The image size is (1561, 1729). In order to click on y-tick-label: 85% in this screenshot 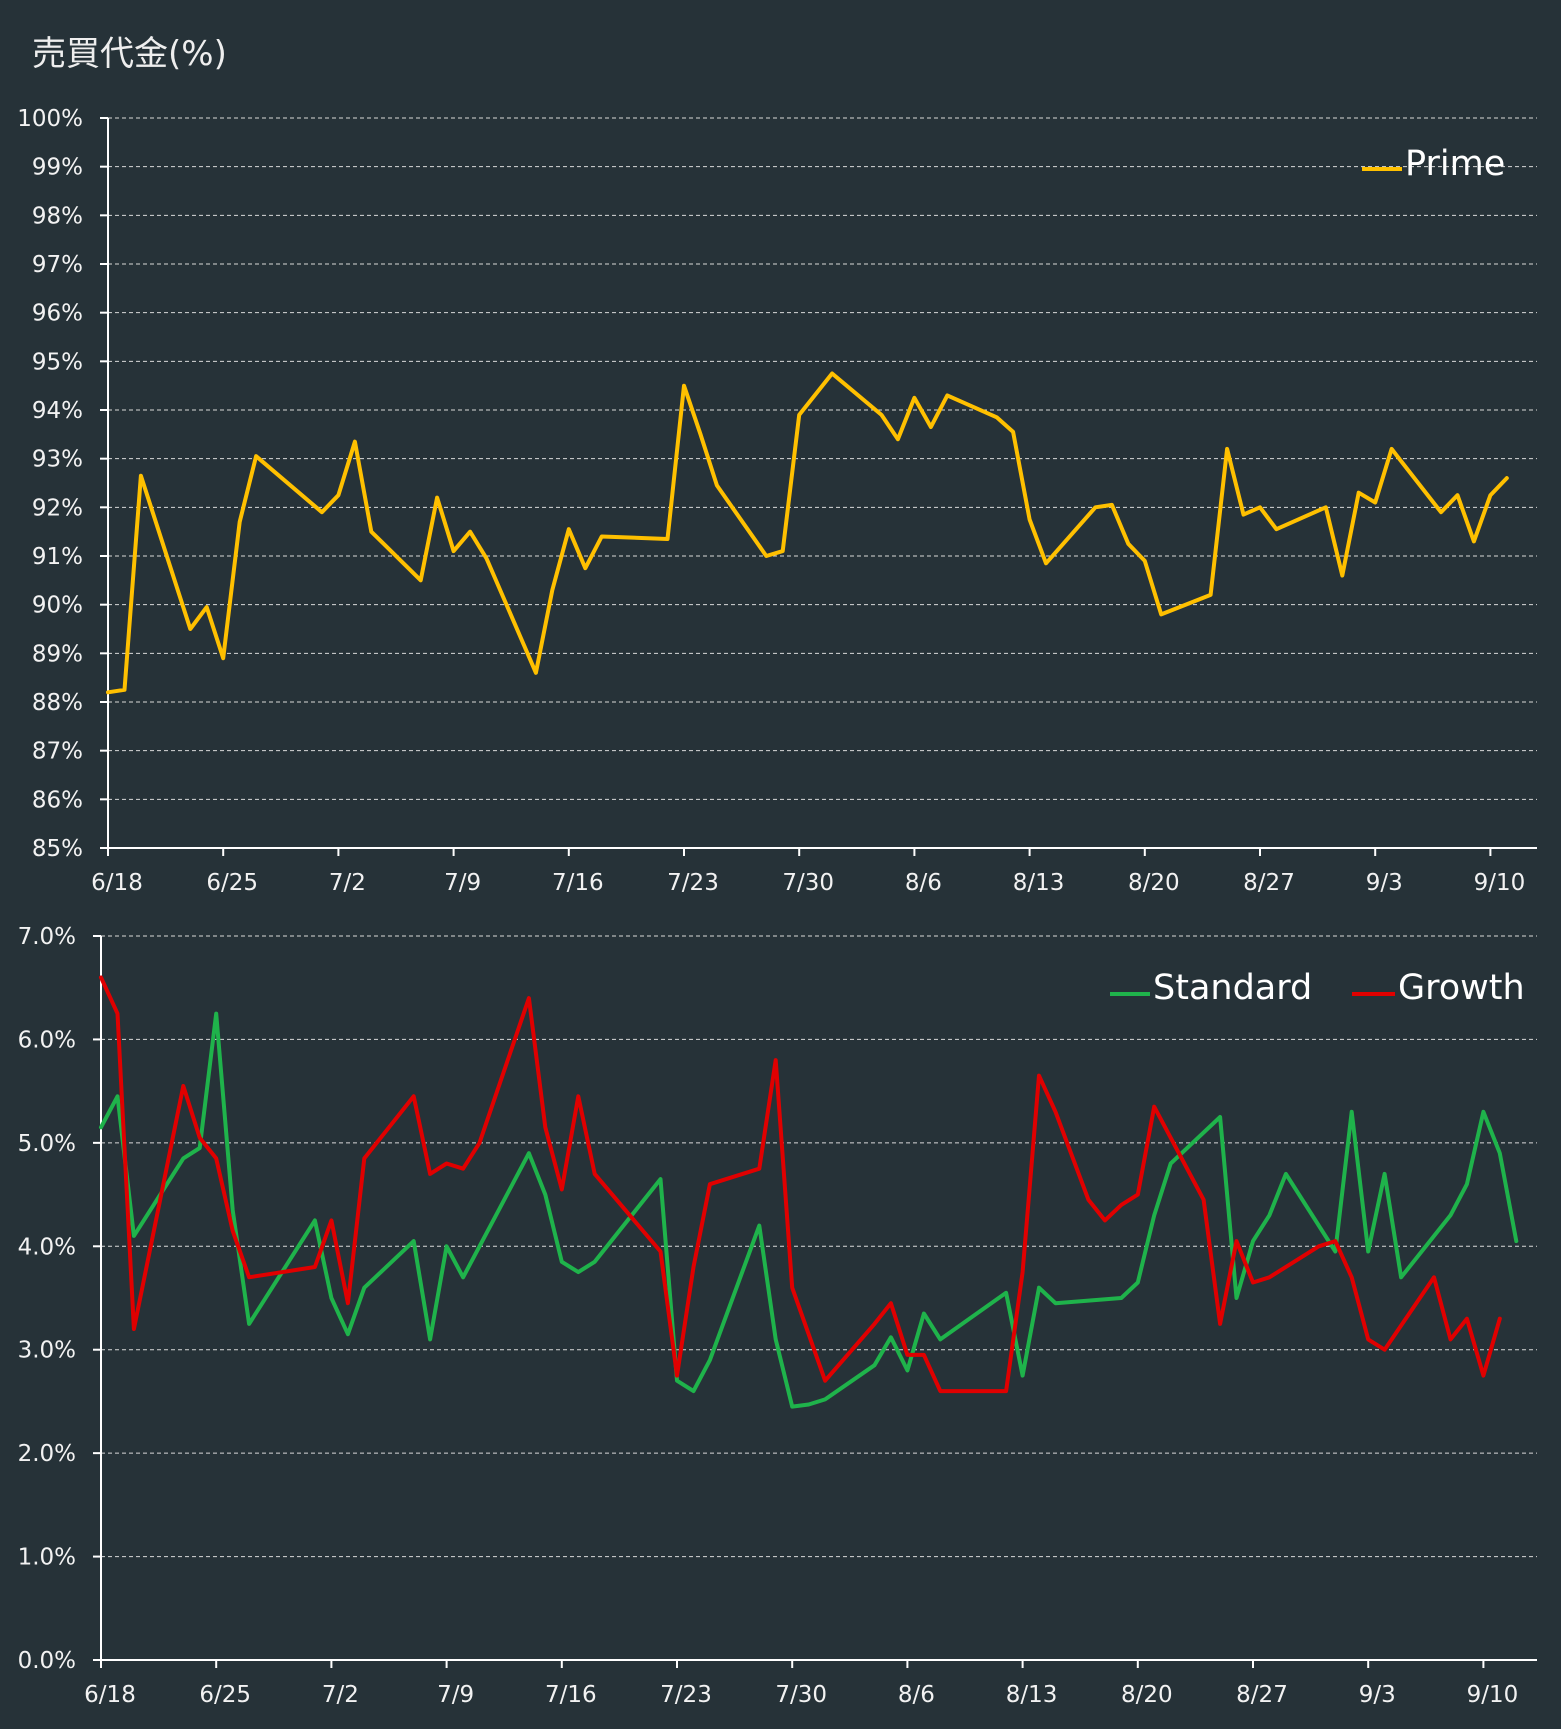, I will do `click(57, 849)`.